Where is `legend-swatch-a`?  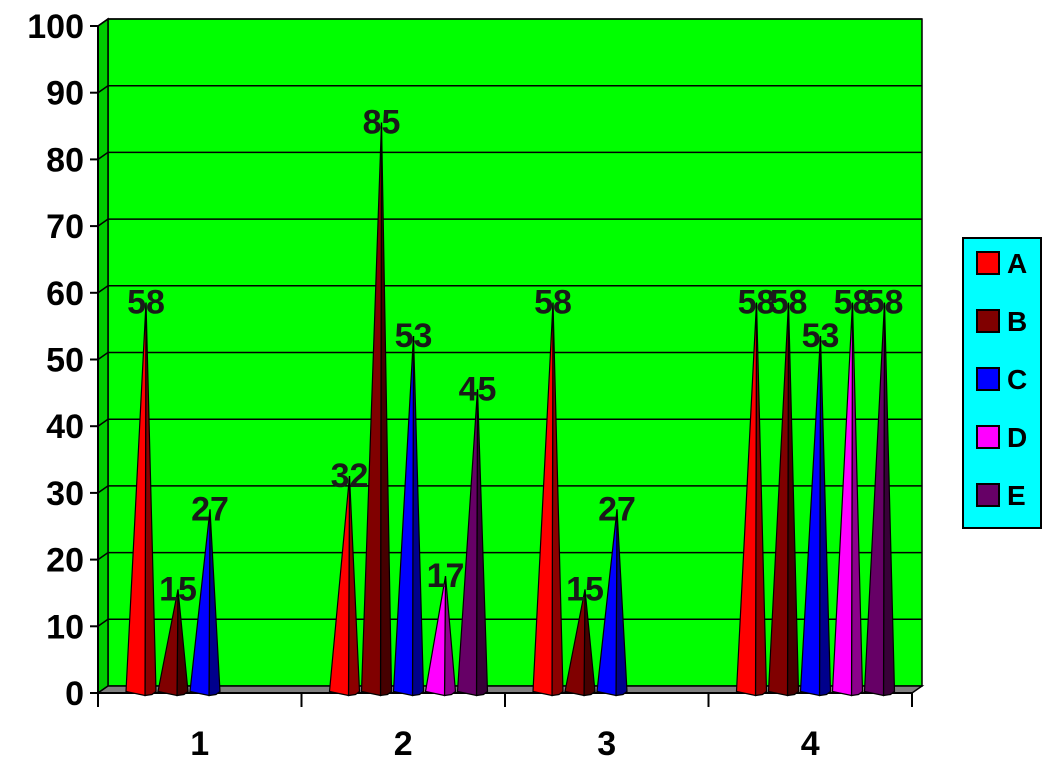
legend-swatch-a is located at coordinates (988, 263).